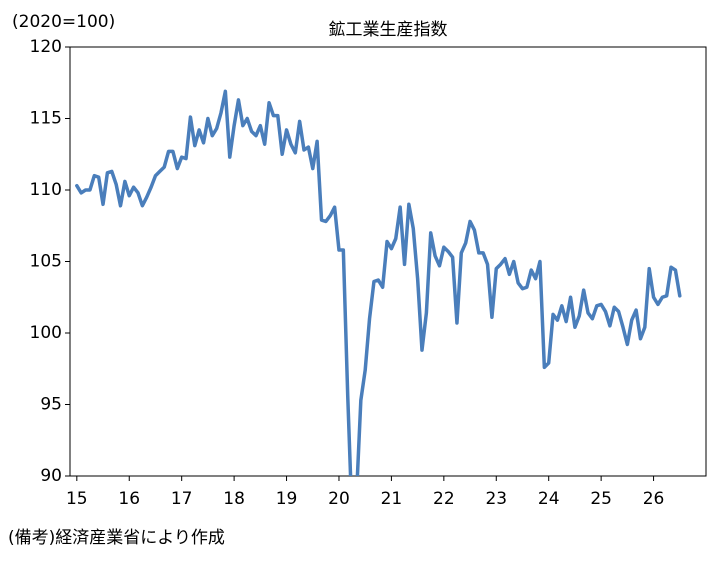 This screenshot has height=567, width=709. What do you see at coordinates (46, 262) in the screenshot?
I see `y-tick-label: 105` at bounding box center [46, 262].